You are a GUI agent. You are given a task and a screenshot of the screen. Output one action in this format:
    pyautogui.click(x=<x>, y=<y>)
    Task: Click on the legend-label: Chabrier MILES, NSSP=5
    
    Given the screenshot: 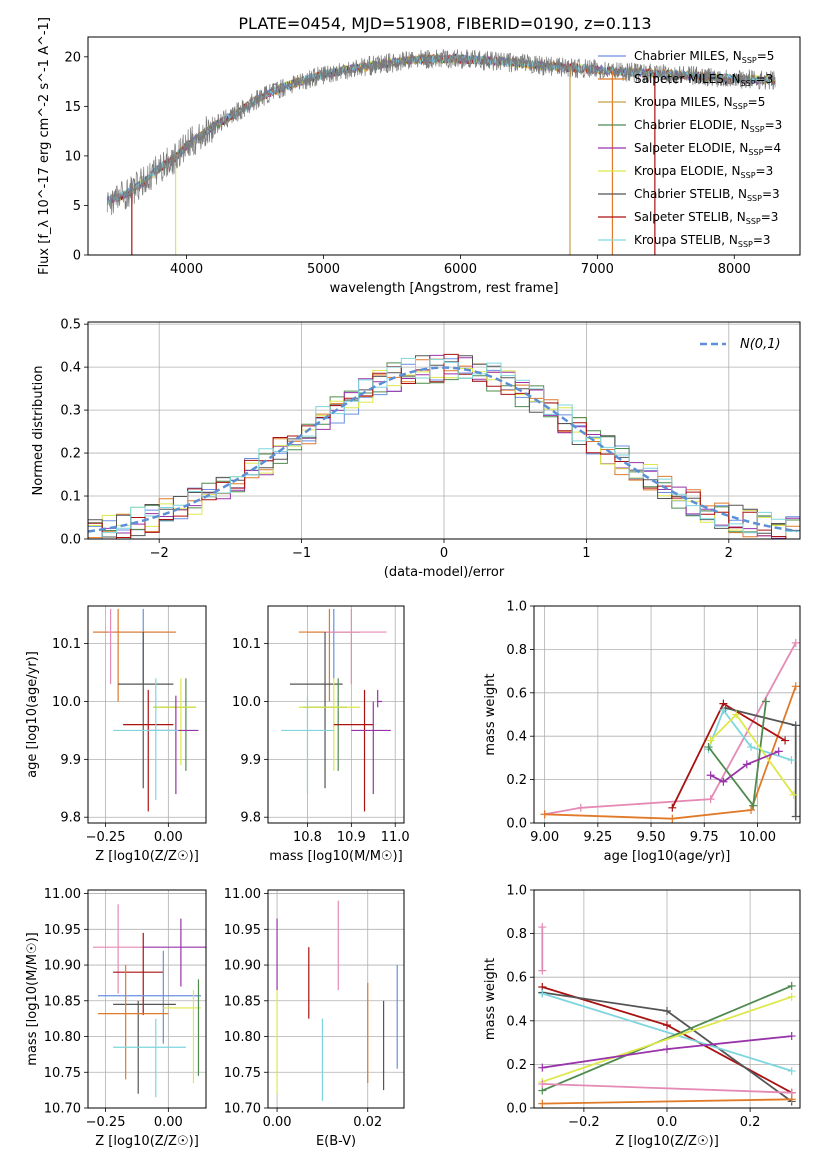 What is the action you would take?
    pyautogui.click(x=704, y=57)
    